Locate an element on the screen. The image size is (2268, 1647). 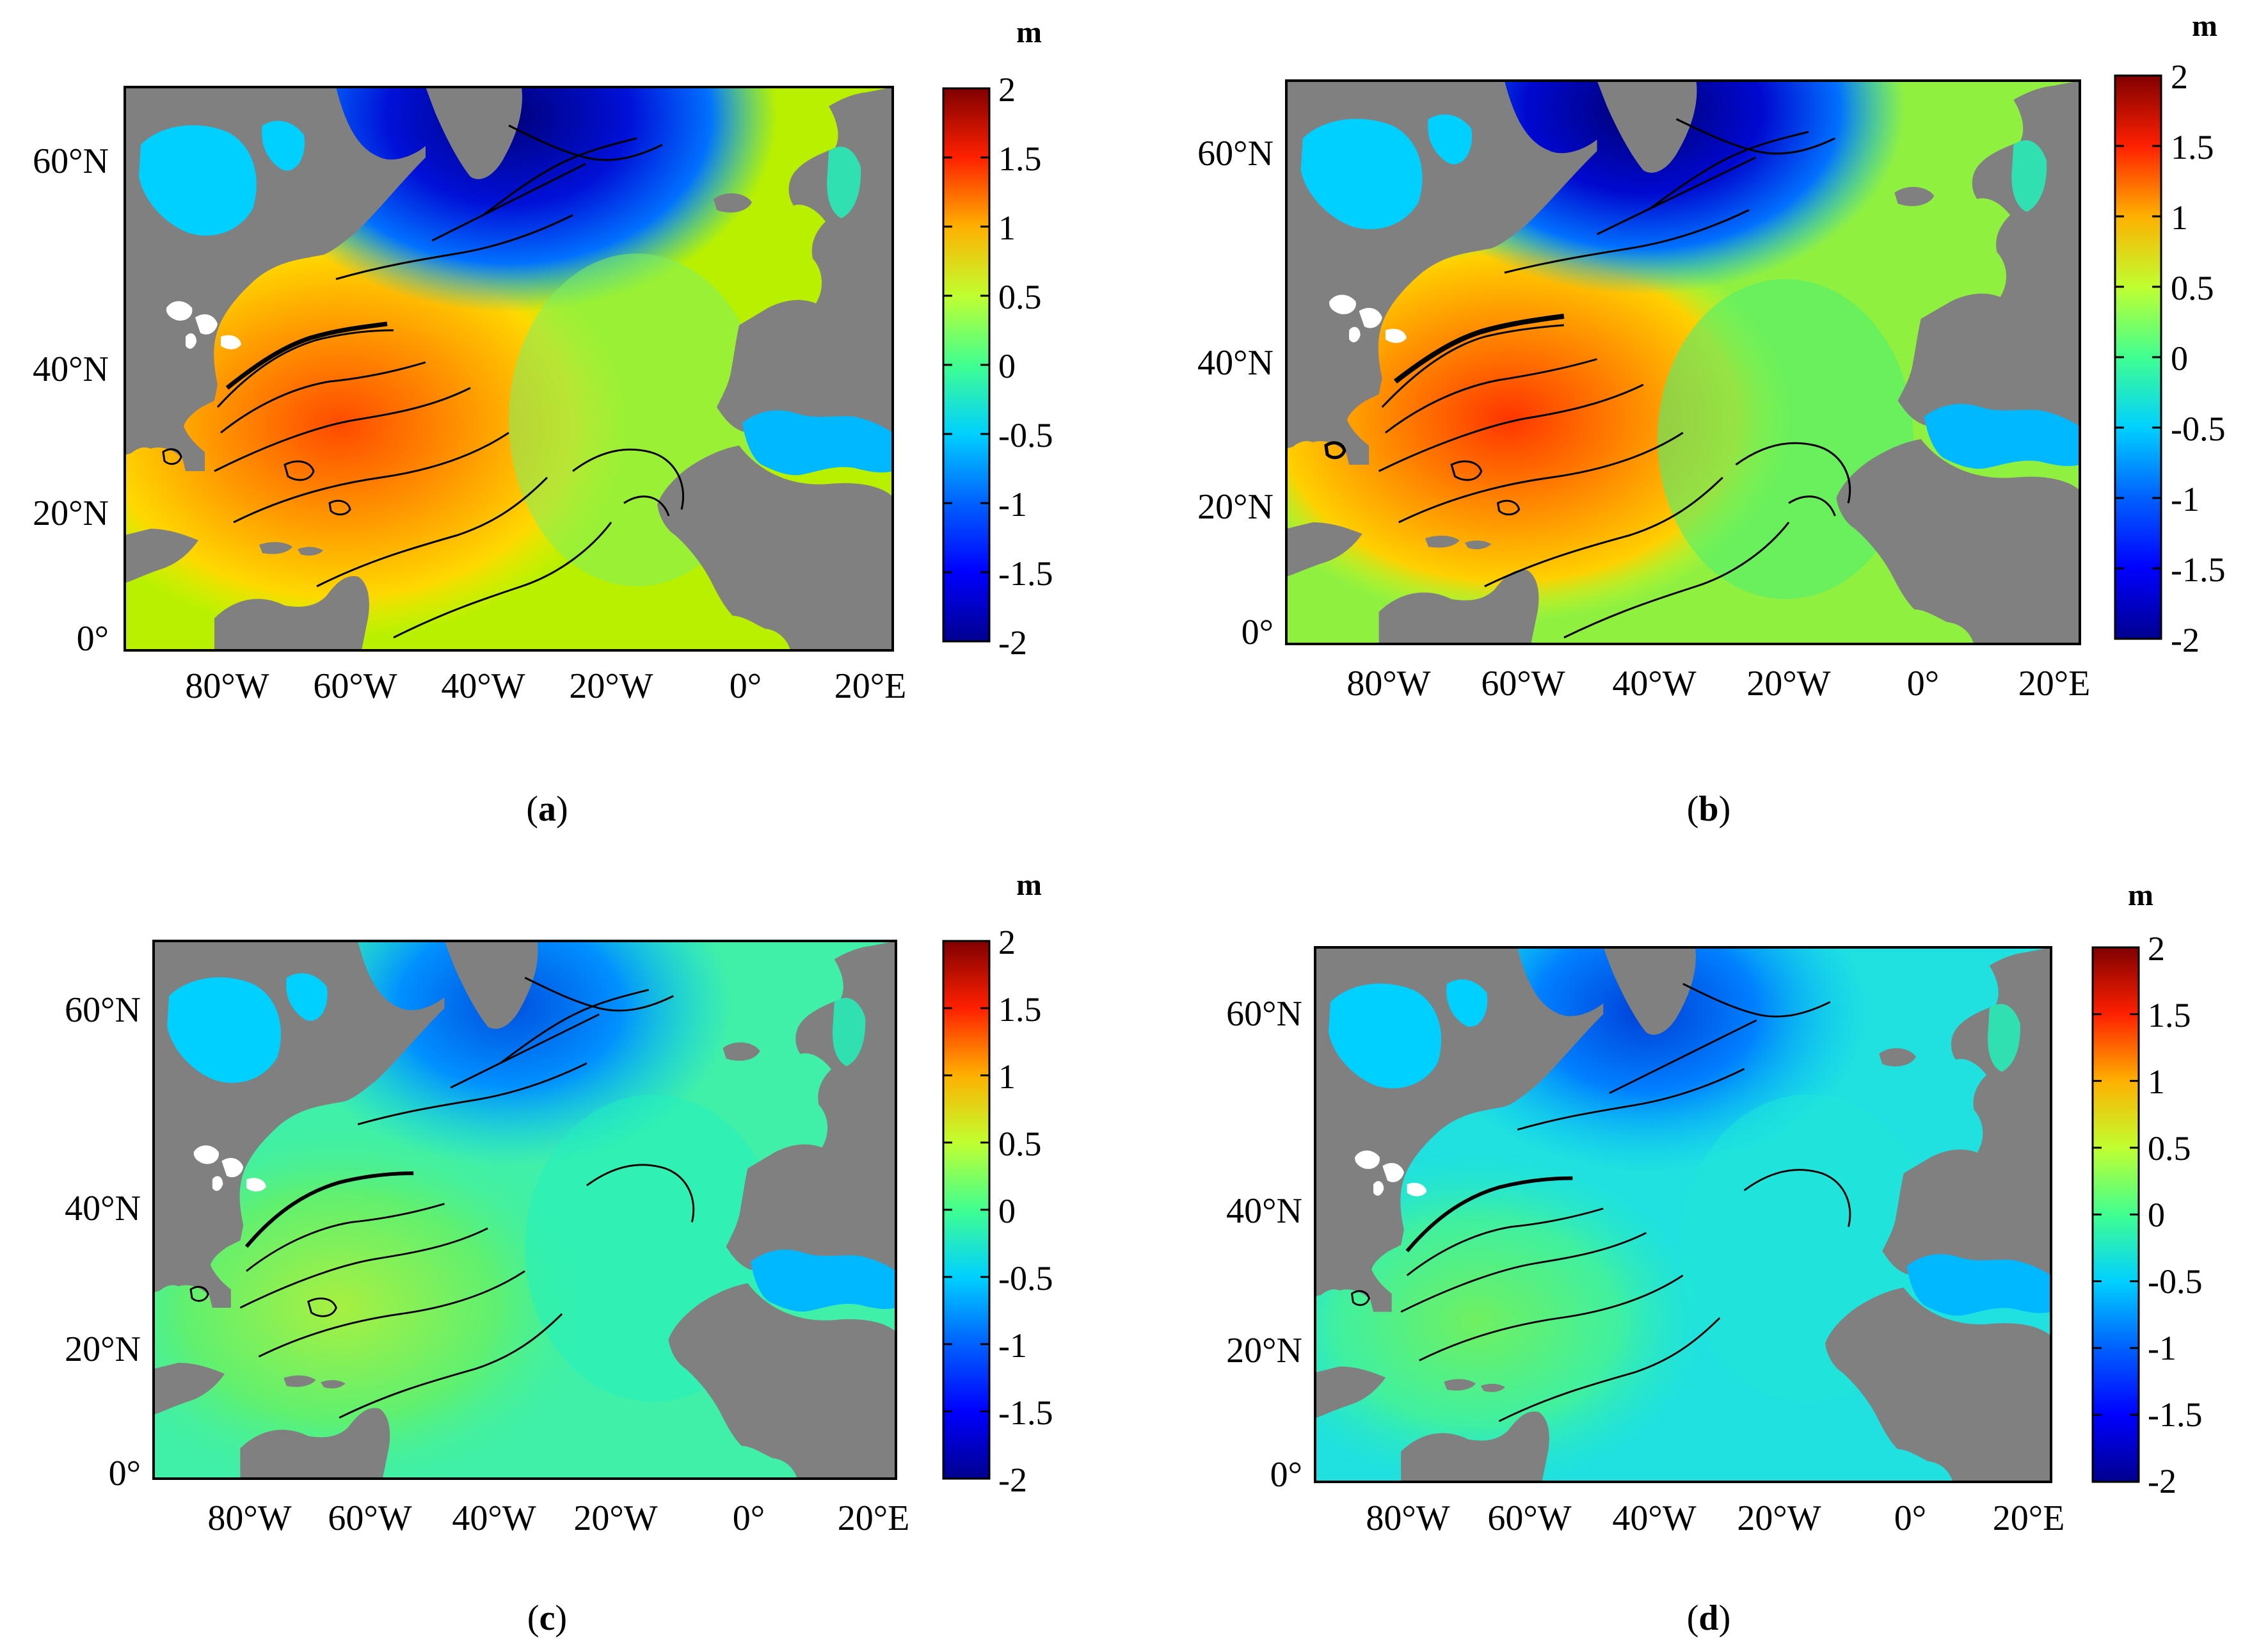
colorbar-c: m 2 1.5 1 0.5 0 -0.5 -1 -1.5 -2 is located at coordinates (997, 1183).